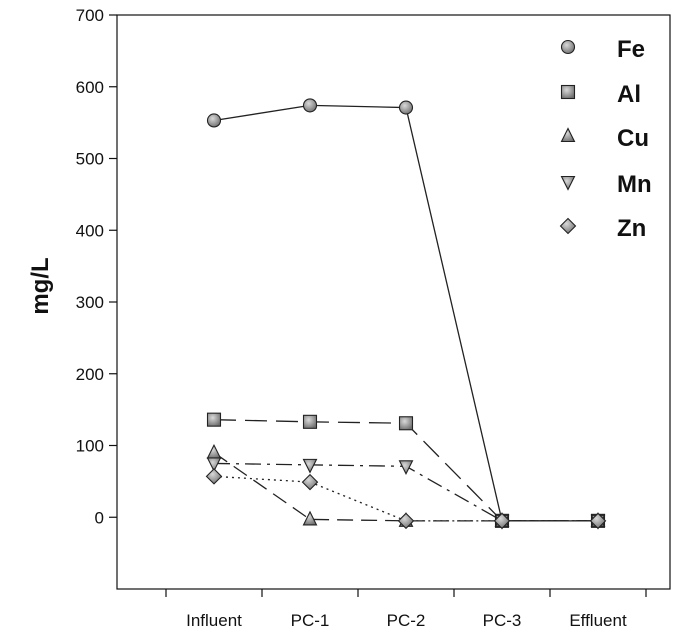 The height and width of the screenshot is (638, 689). I want to click on x-tick-label: PC-3, so click(502, 620).